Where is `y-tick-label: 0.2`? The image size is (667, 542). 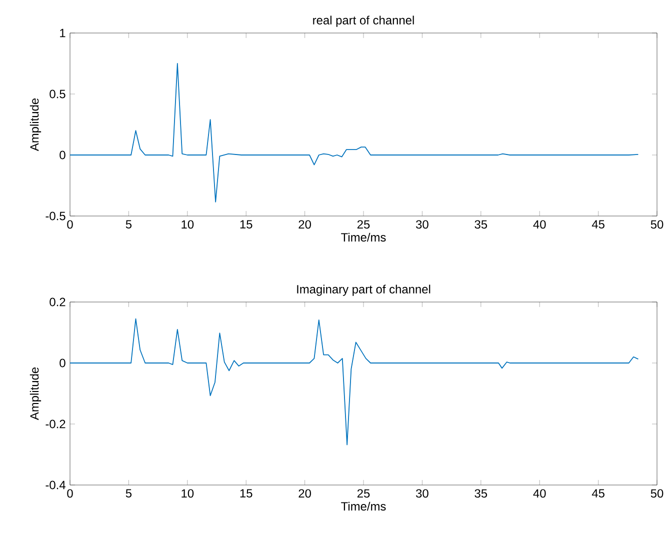 y-tick-label: 0.2 is located at coordinates (58, 302).